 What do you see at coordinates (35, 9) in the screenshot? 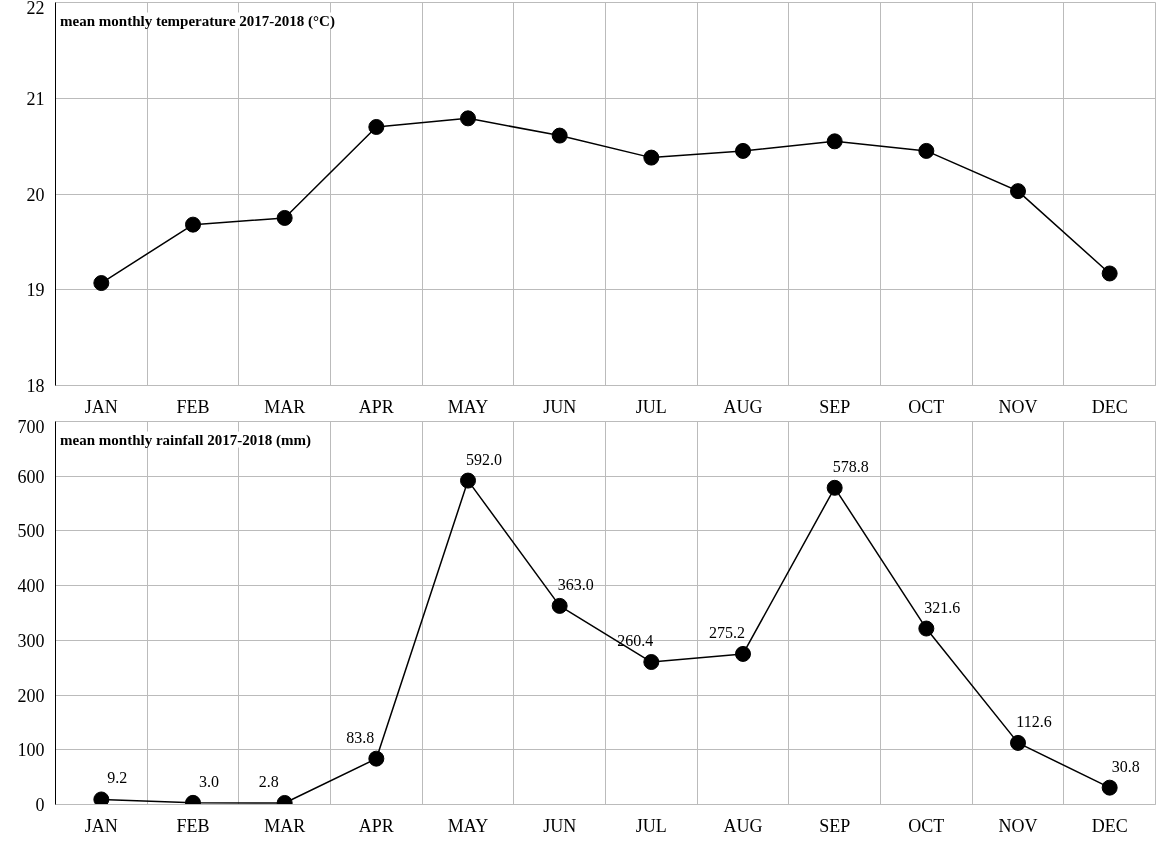
I see `y-tick-label: 22` at bounding box center [35, 9].